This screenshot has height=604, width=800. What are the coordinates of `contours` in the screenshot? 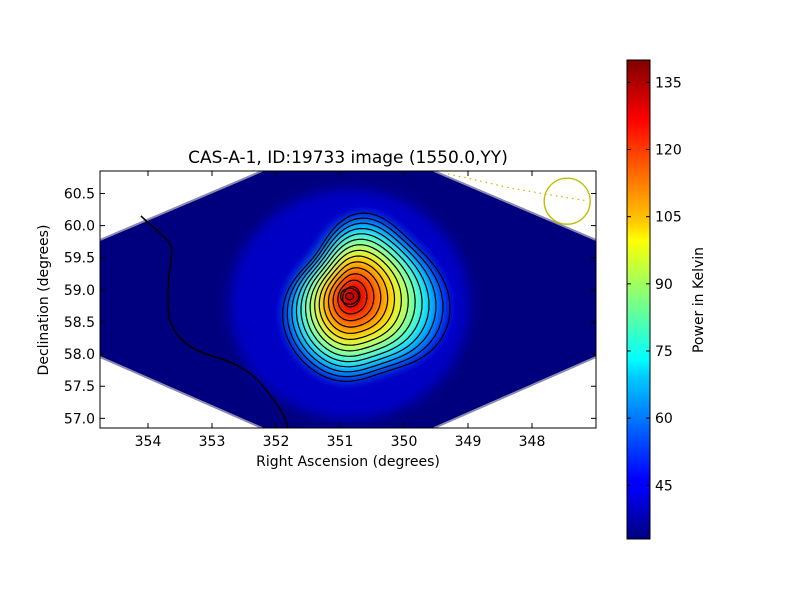 It's located at (366, 297).